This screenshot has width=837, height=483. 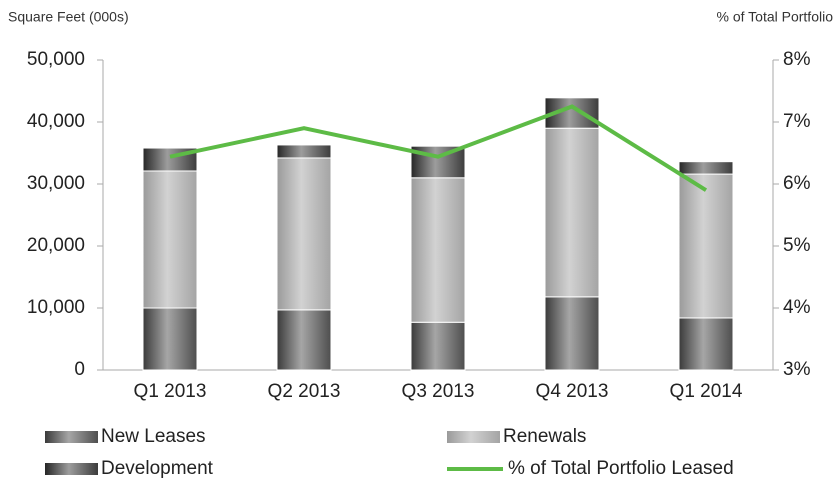 What do you see at coordinates (797, 121) in the screenshot?
I see `y2-tick-label: 7%` at bounding box center [797, 121].